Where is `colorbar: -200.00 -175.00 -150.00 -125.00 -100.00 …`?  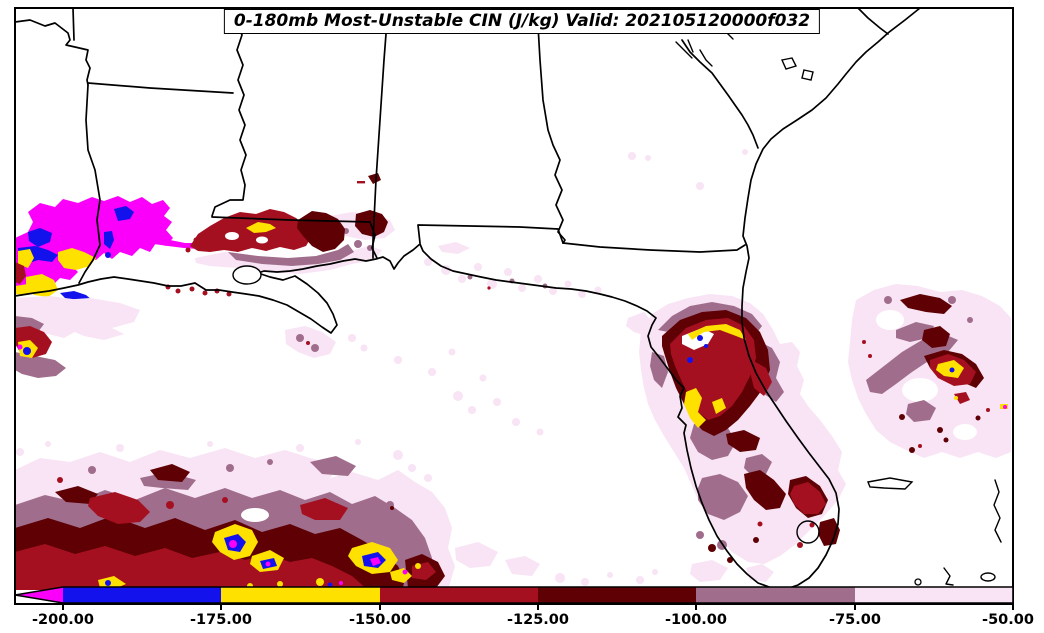 colorbar: -200.00 -175.00 -150.00 -125.00 -100.00 … is located at coordinates (524, 607).